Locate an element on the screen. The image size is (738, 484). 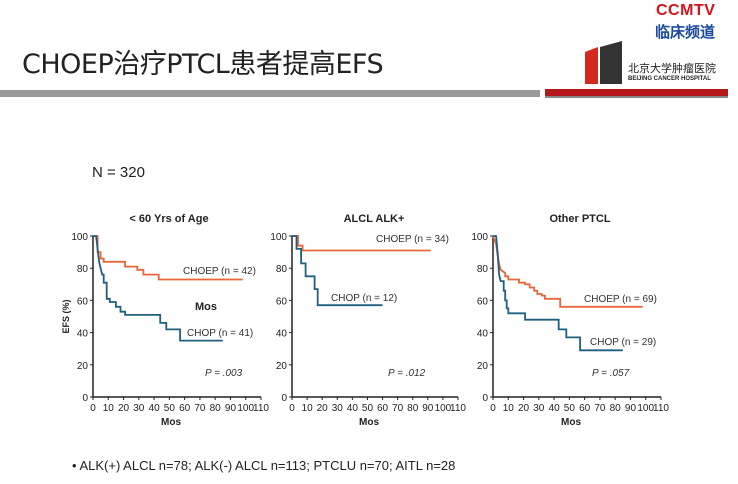
cctv-logo: CCMTV is located at coordinates (686, 10).